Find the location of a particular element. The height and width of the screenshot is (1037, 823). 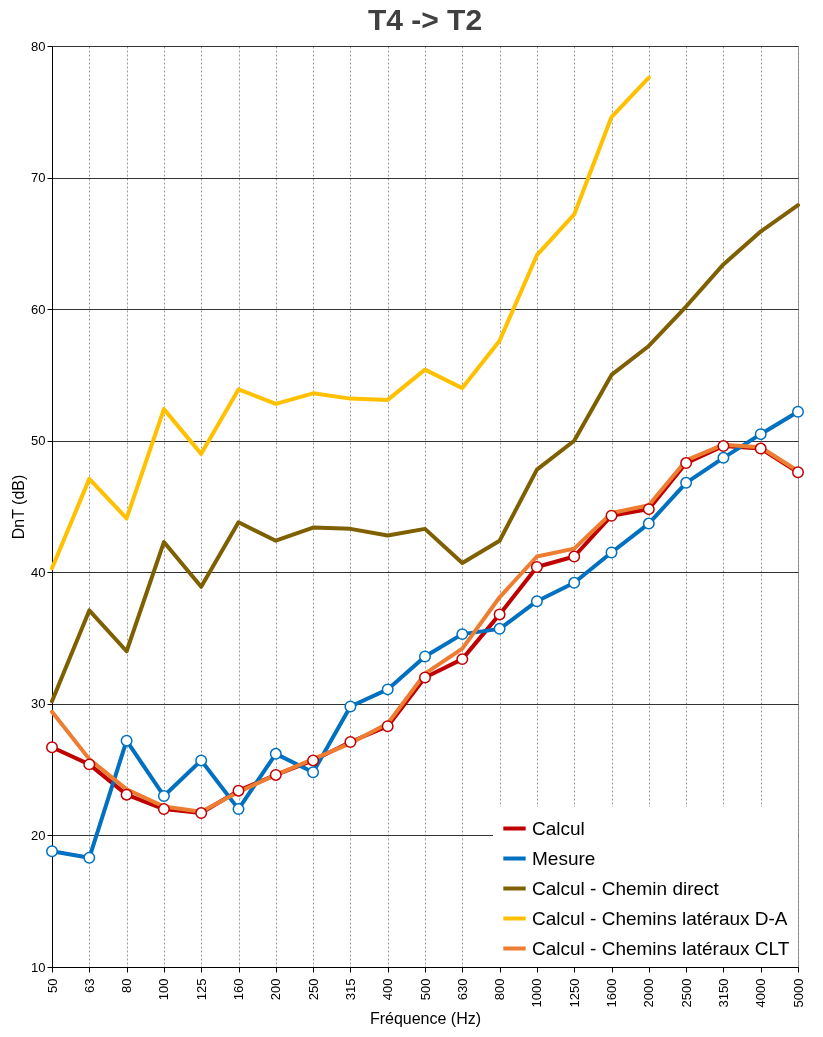

y-tick-label: 70 is located at coordinates (38, 178).